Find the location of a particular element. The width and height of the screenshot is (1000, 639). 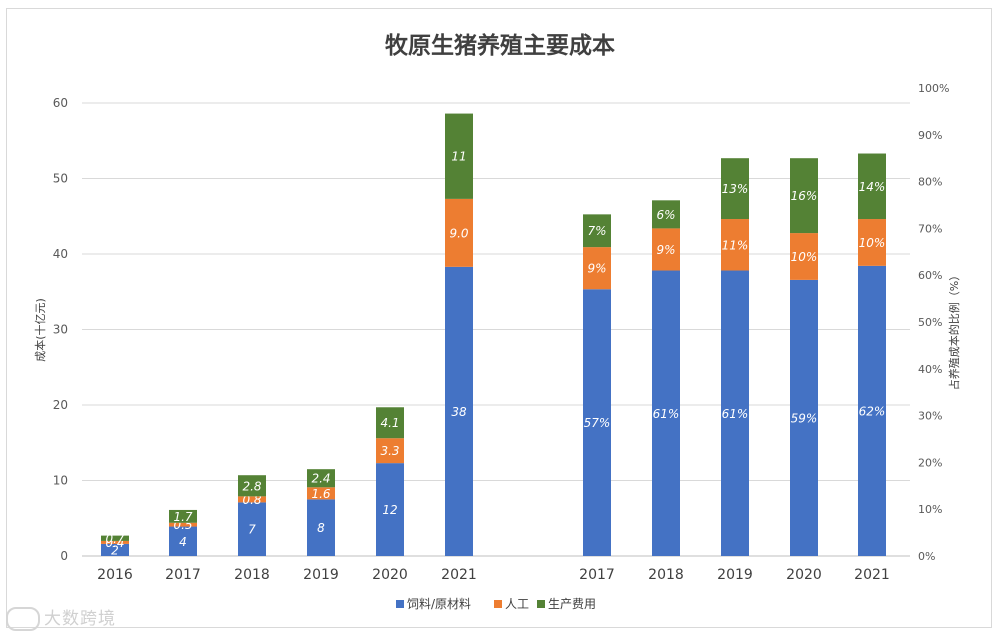

left-axis-title: 成本(十亿元) is located at coordinates (40, 330).